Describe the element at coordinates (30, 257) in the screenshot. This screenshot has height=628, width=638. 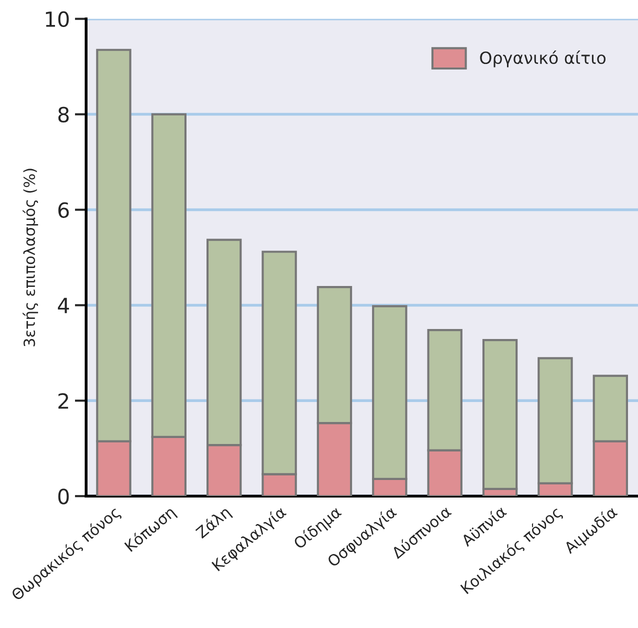
I see `y-axis-title: 3ετής επιπολασμός (%)` at that location.